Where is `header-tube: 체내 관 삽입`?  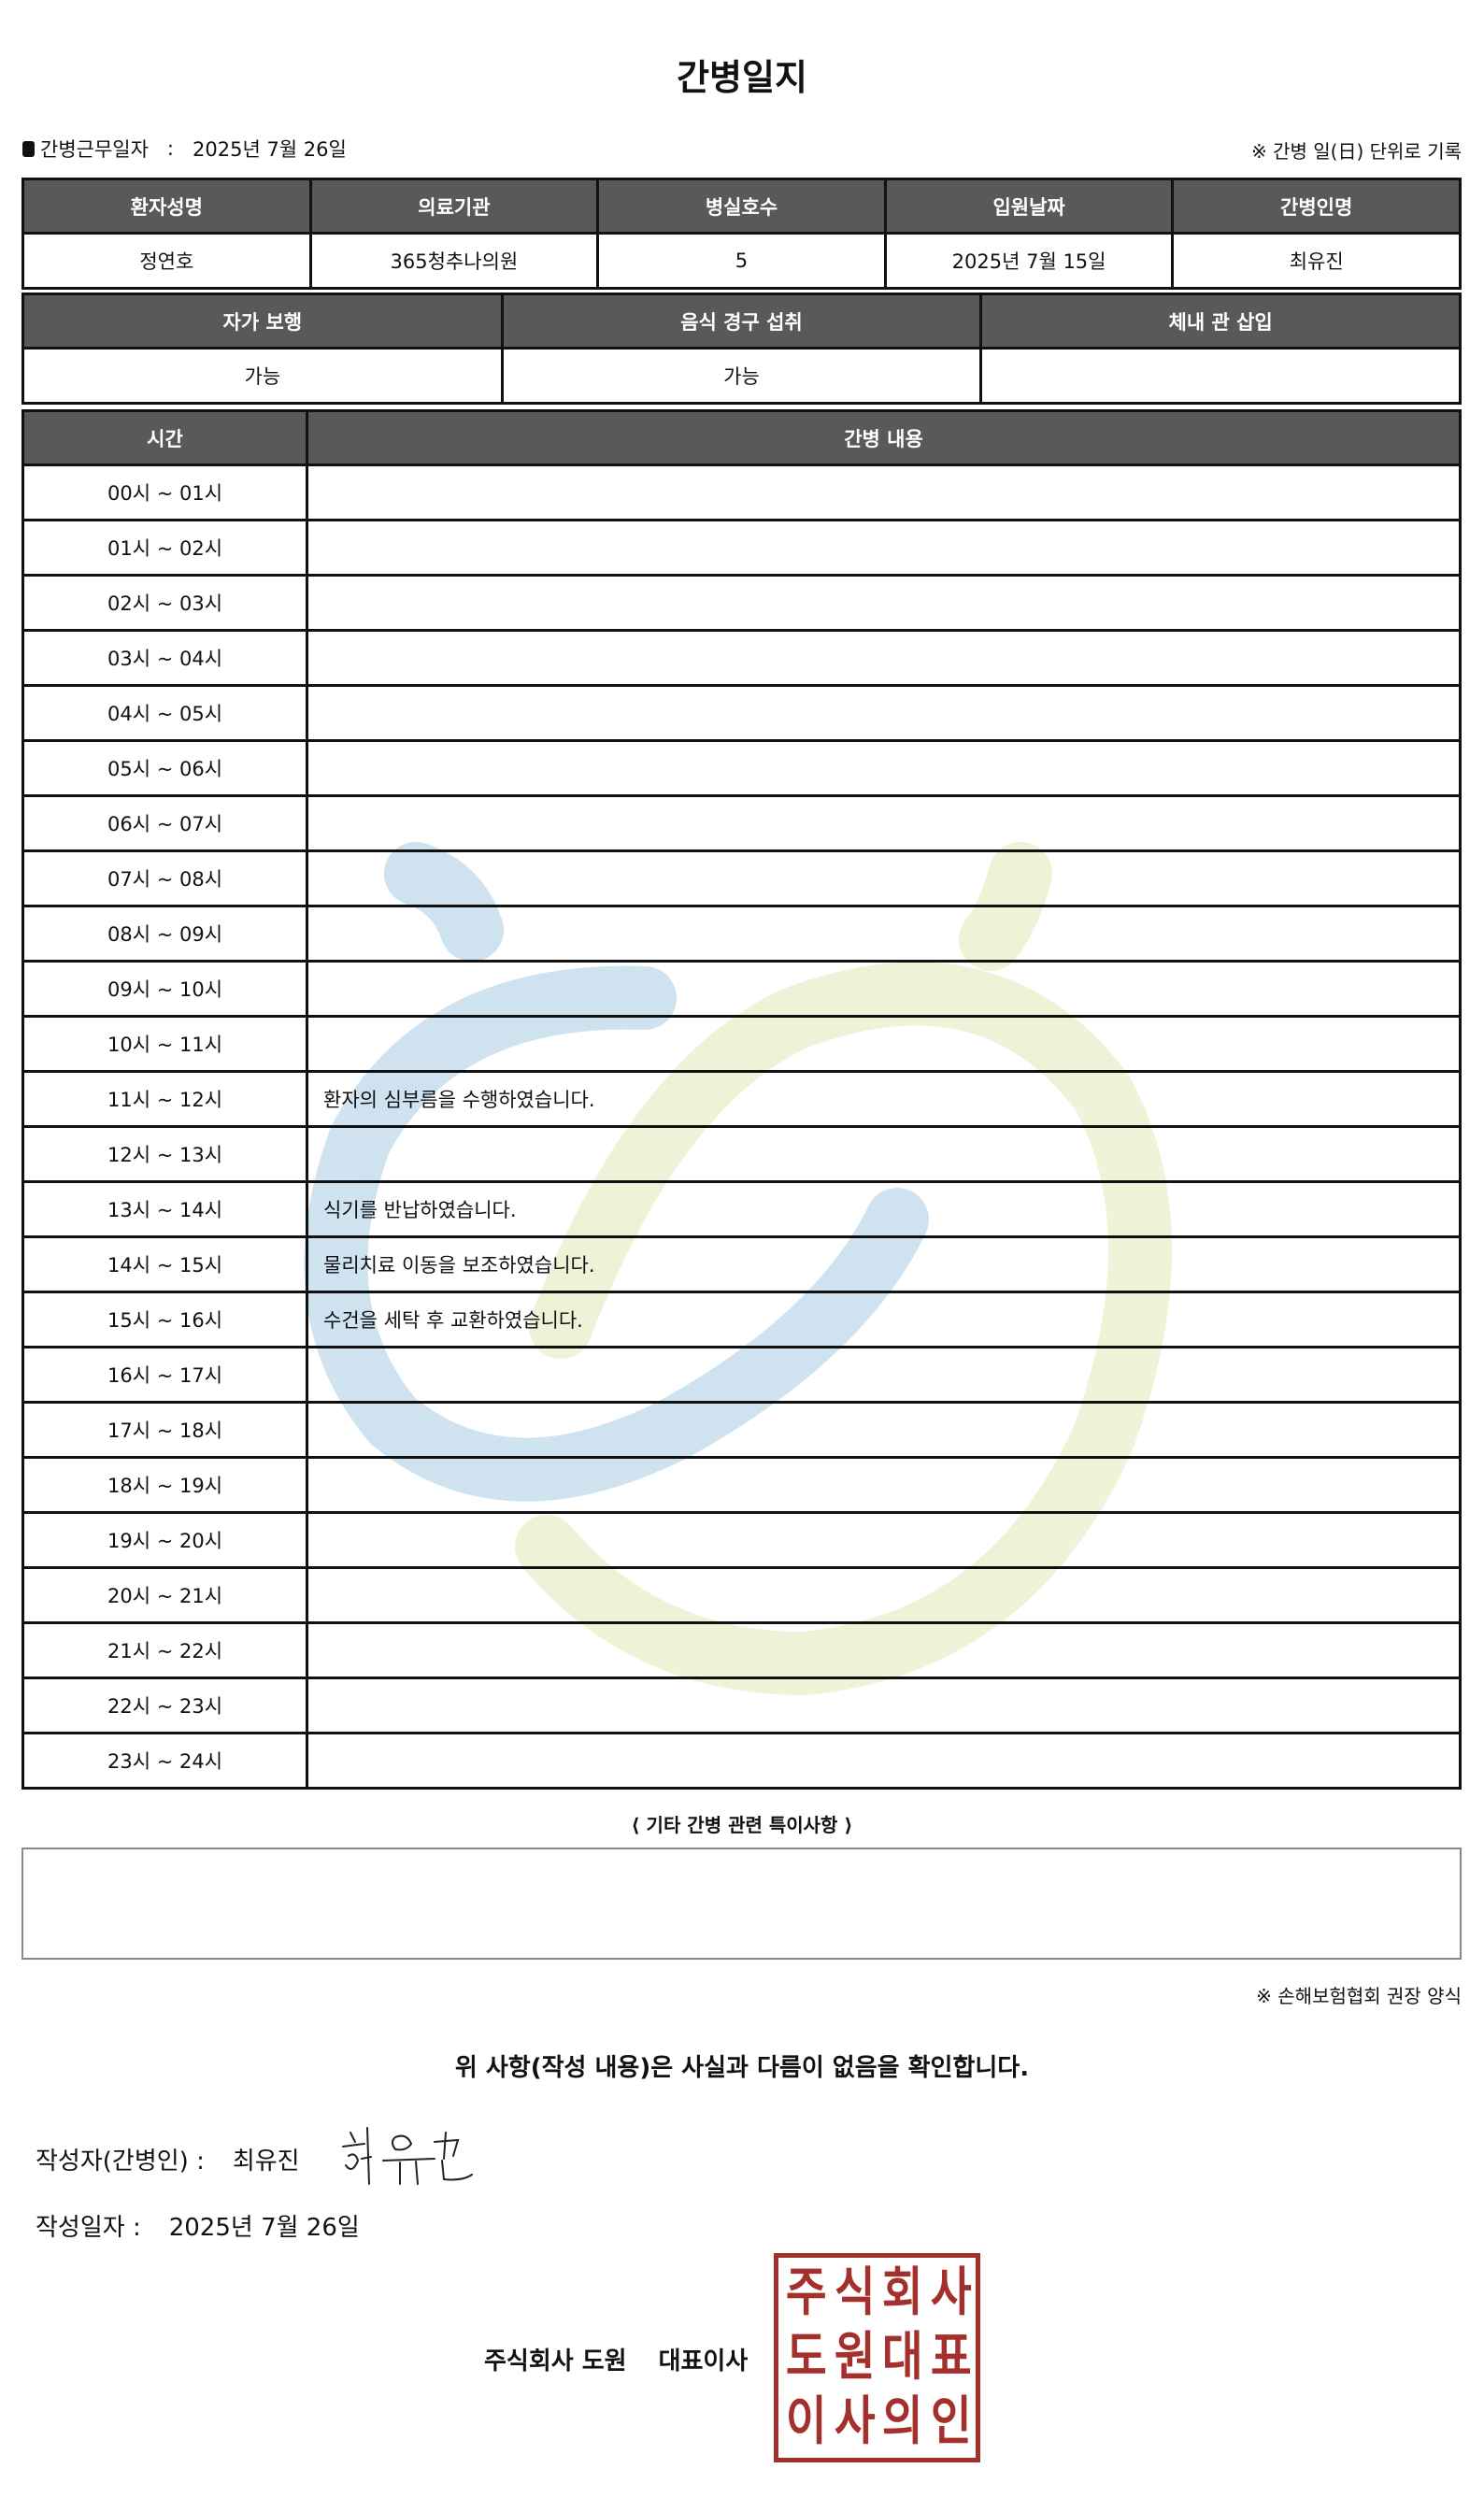
header-tube: 체내 관 삽입 is located at coordinates (1220, 321).